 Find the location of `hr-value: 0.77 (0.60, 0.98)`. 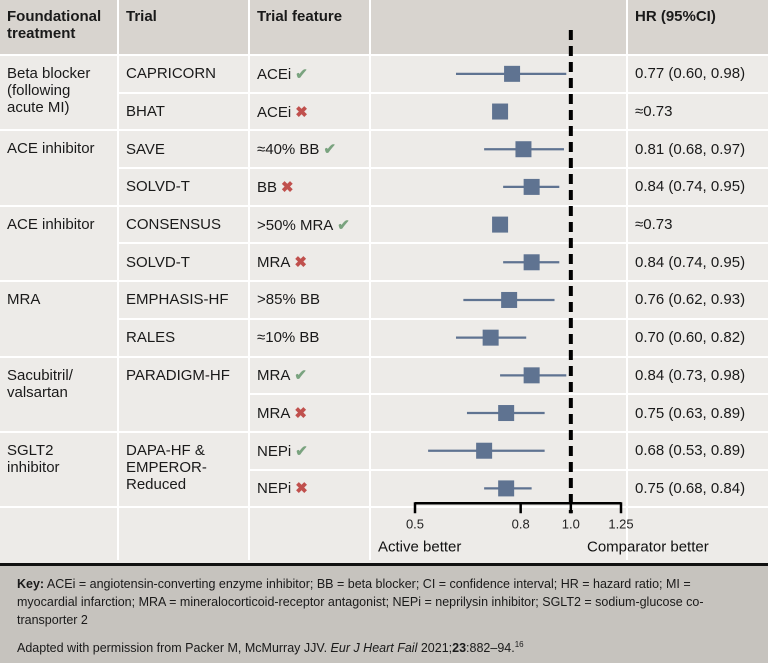

hr-value: 0.77 (0.60, 0.98) is located at coordinates (697, 74).